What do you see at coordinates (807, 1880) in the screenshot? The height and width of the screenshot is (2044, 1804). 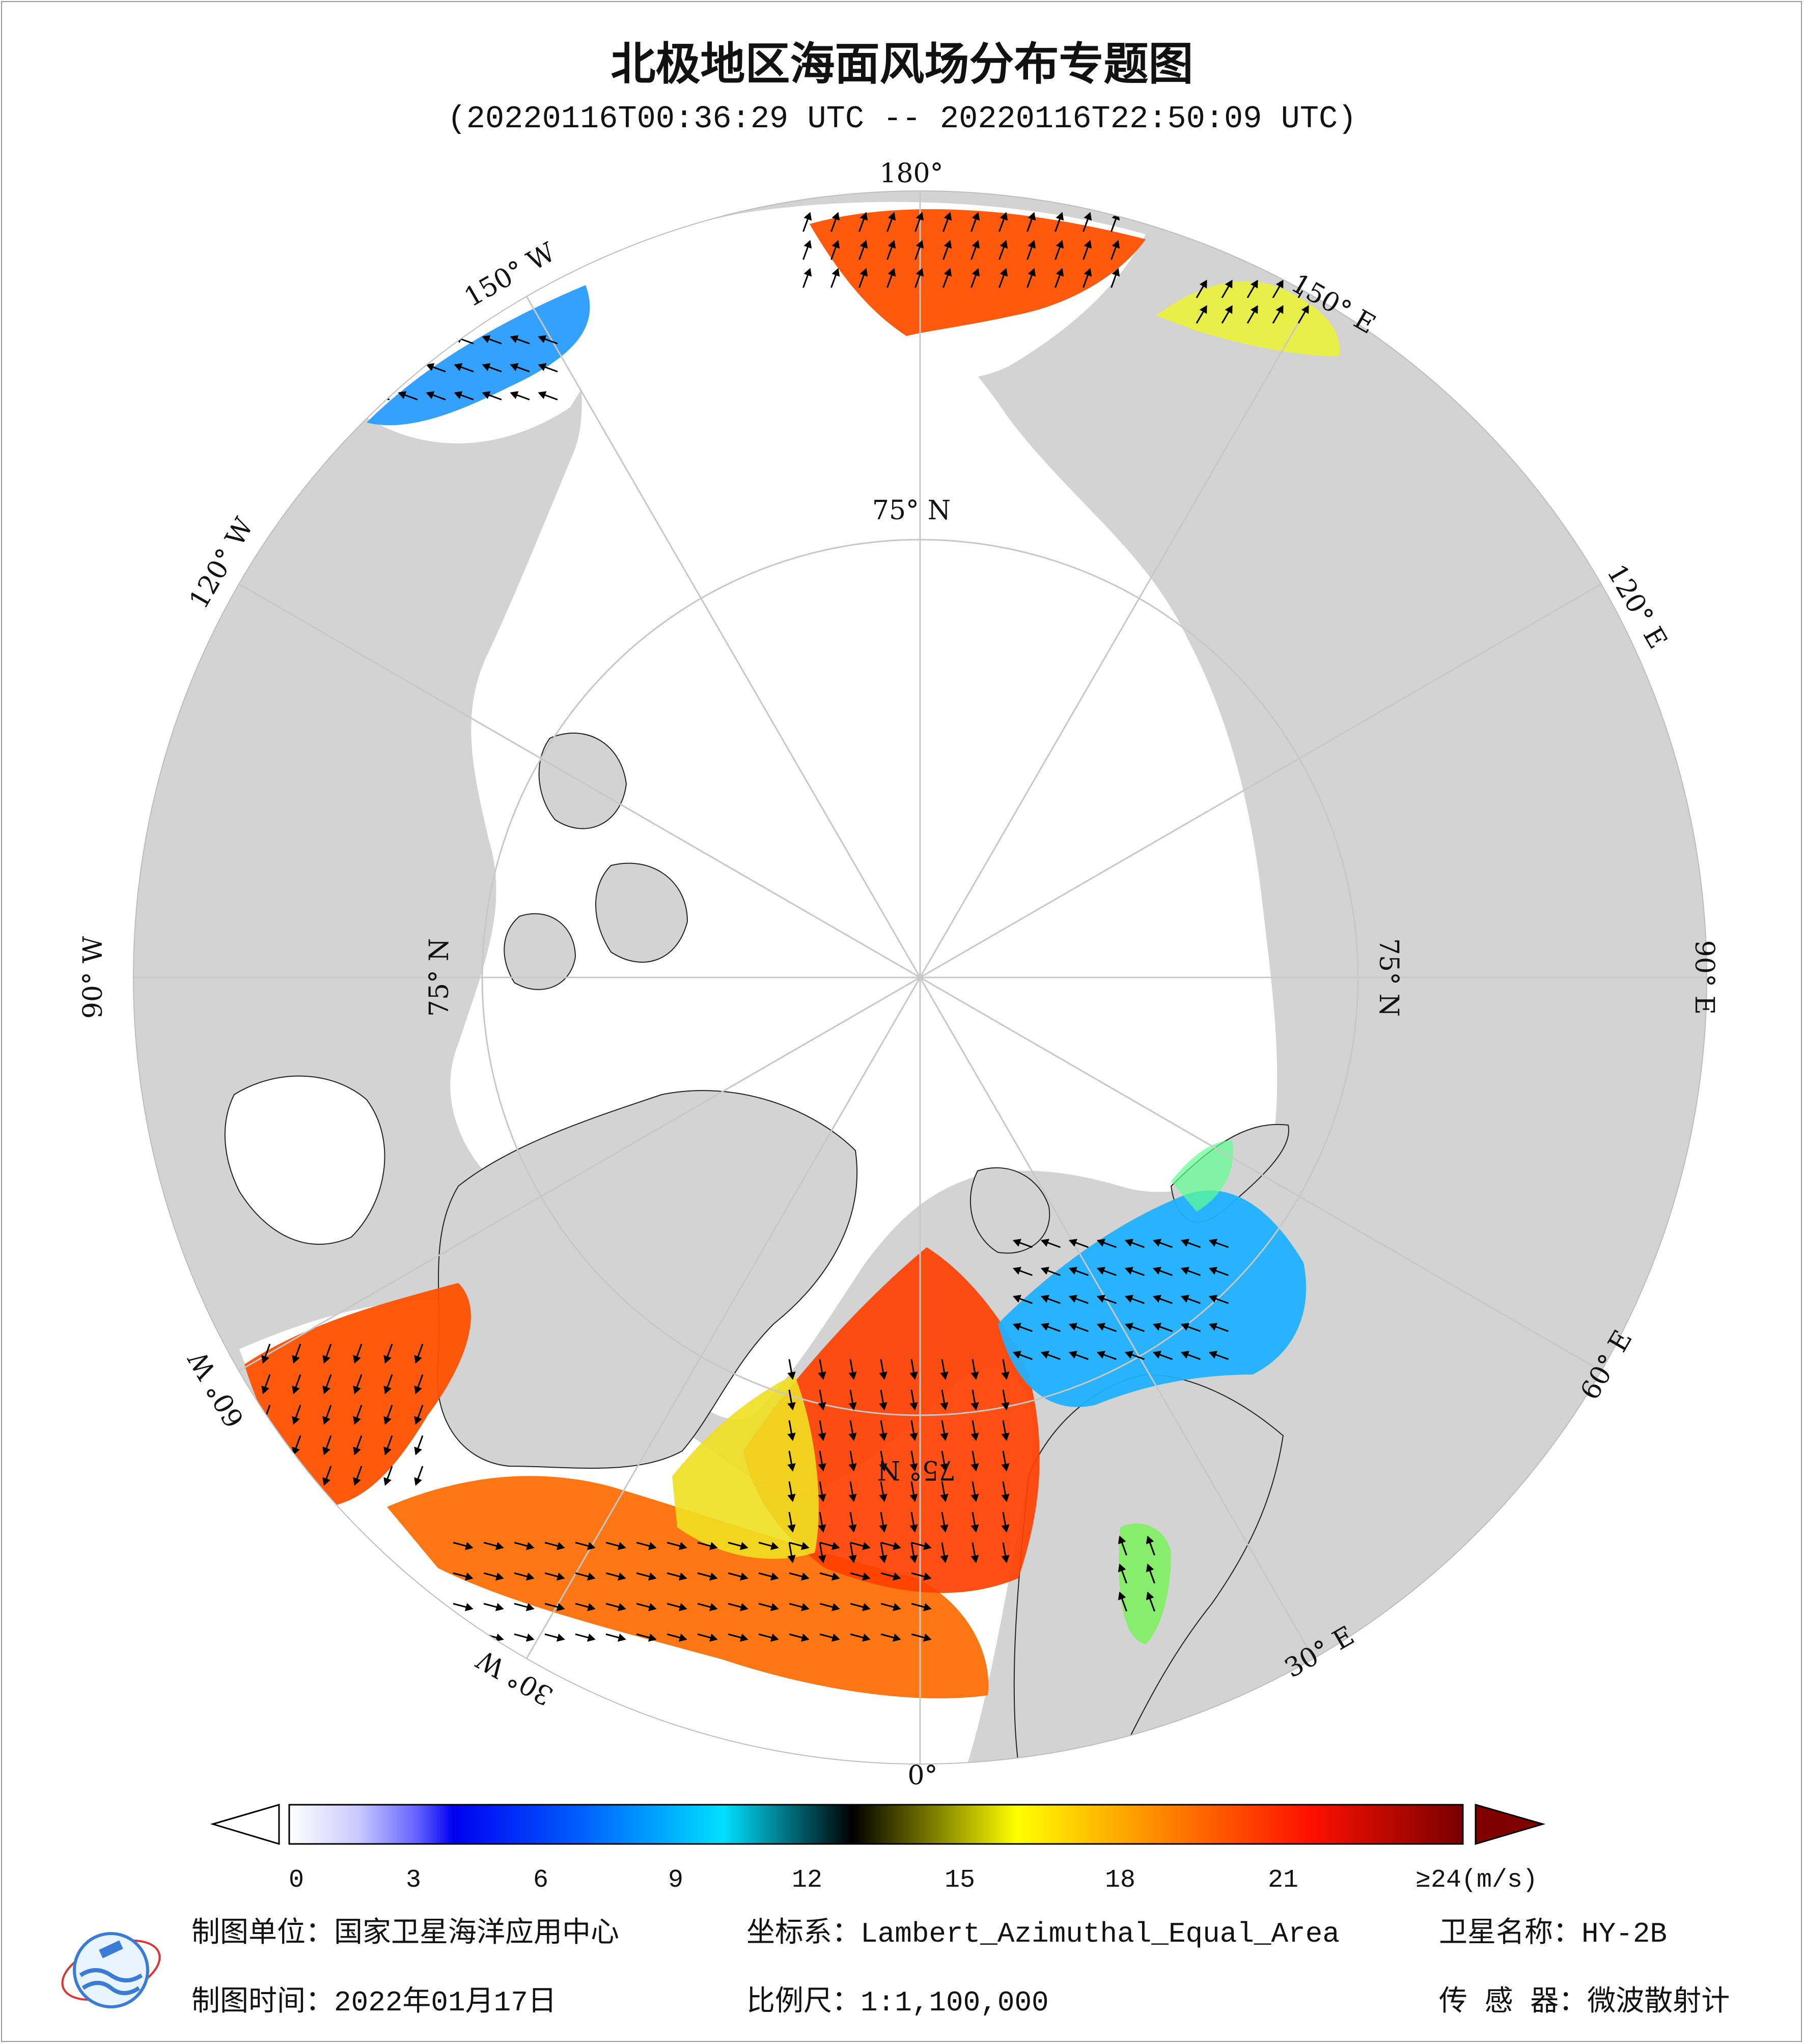 I see `colorbar-tick-12: 12` at bounding box center [807, 1880].